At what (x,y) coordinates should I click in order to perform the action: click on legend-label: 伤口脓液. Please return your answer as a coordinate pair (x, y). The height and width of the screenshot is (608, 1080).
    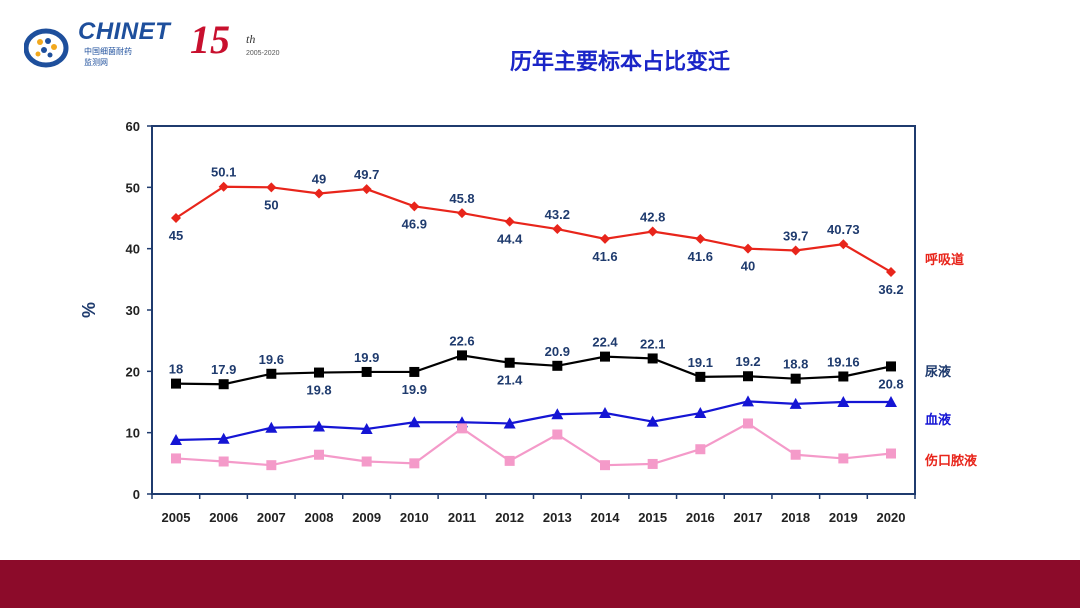
    Looking at the image, I should click on (950, 460).